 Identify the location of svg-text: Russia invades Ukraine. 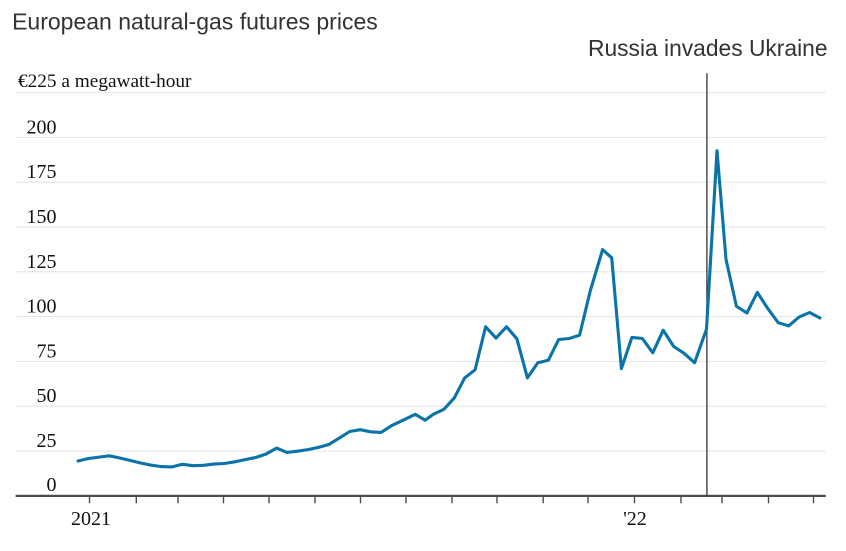
(707, 48).